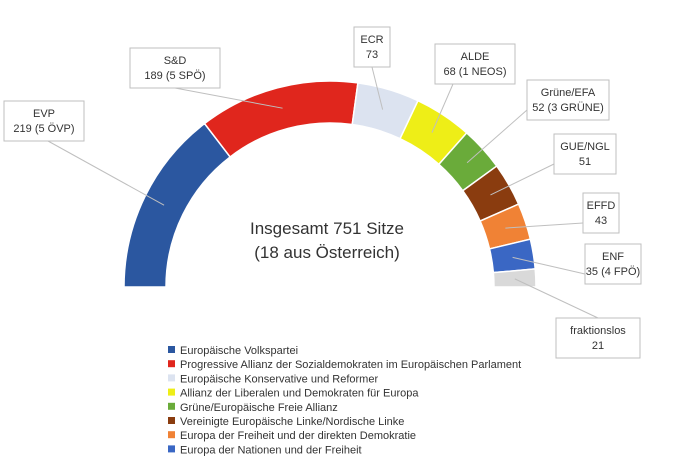 The image size is (680, 473). I want to click on leader-line-ecr, so click(377, 88).